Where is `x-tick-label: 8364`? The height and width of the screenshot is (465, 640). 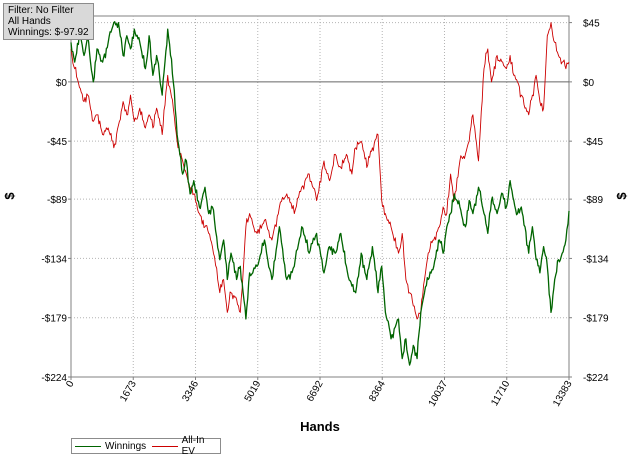
x-tick-label: 8364 is located at coordinates (377, 391).